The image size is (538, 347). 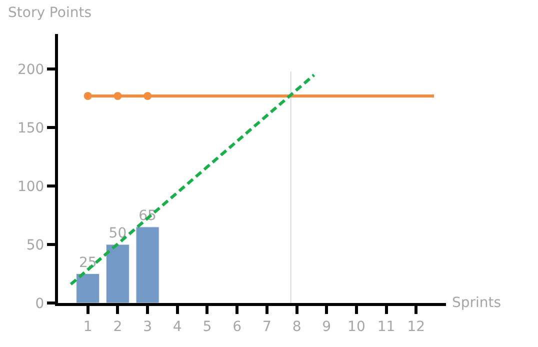 What do you see at coordinates (357, 326) in the screenshot?
I see `x-tick-label: 10` at bounding box center [357, 326].